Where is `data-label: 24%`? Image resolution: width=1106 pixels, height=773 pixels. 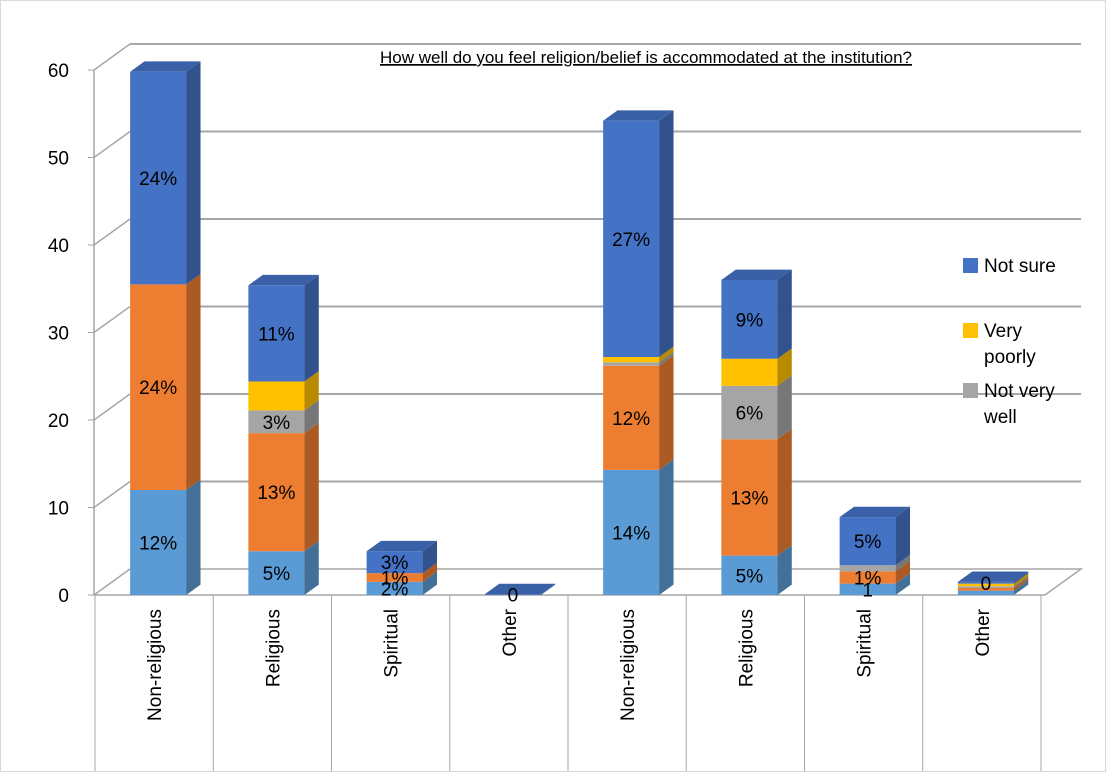 data-label: 24% is located at coordinates (158, 179).